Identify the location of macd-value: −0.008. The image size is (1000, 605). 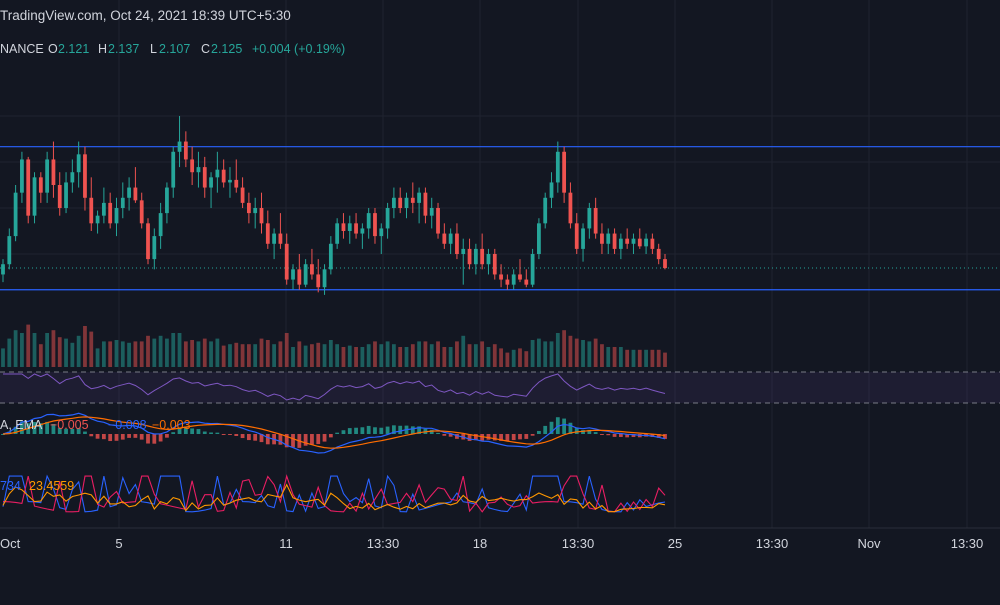
(127, 425).